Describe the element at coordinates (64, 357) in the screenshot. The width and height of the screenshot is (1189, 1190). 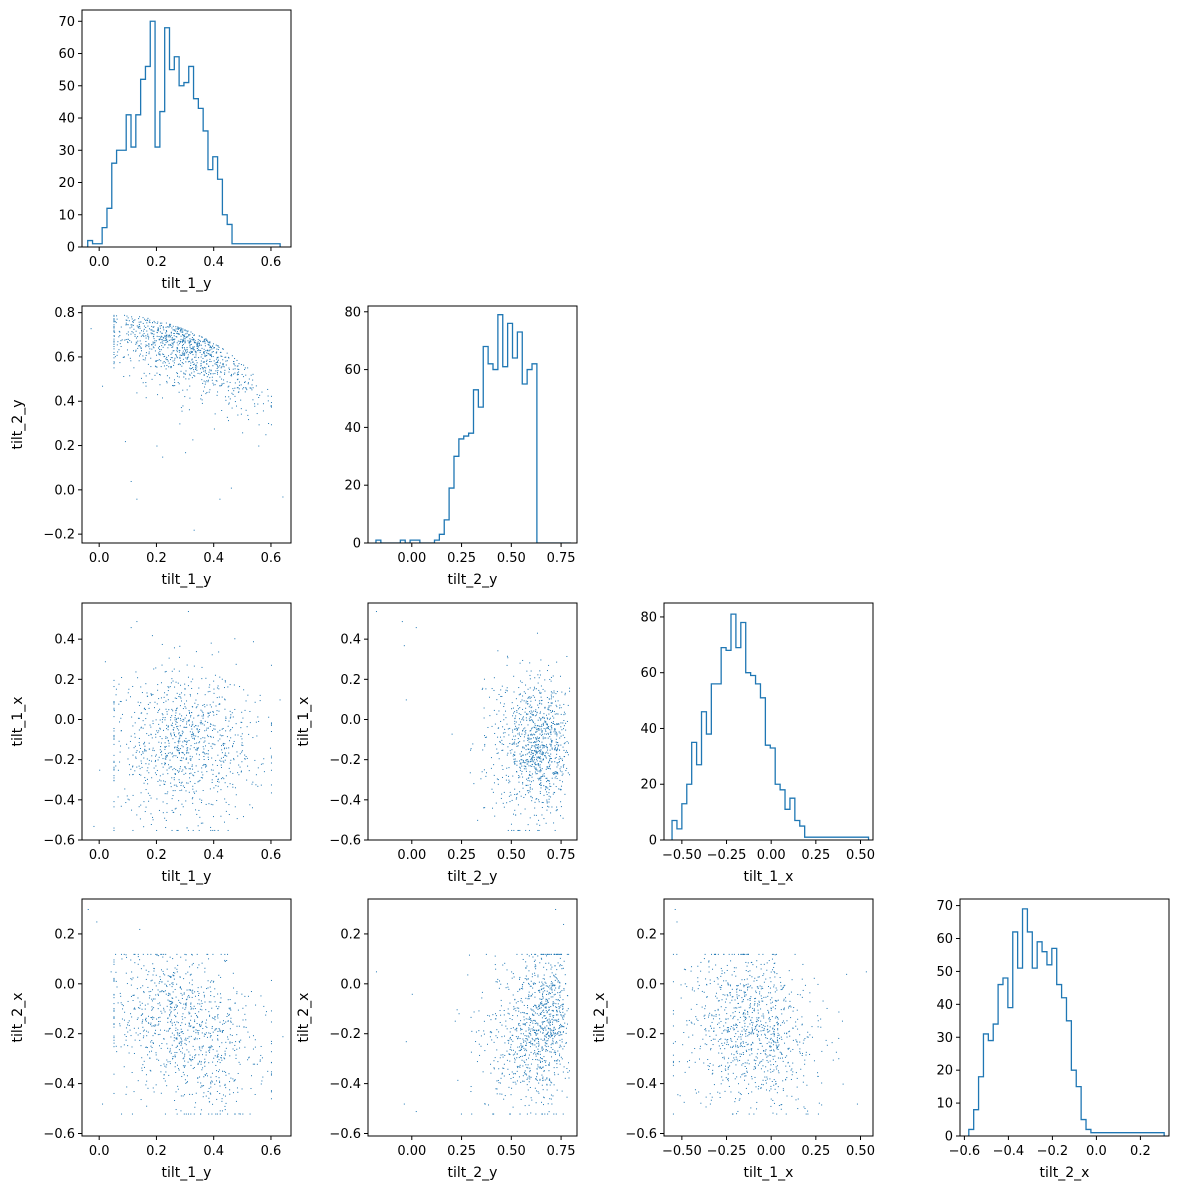
I see `y-tick-label: 0.6` at that location.